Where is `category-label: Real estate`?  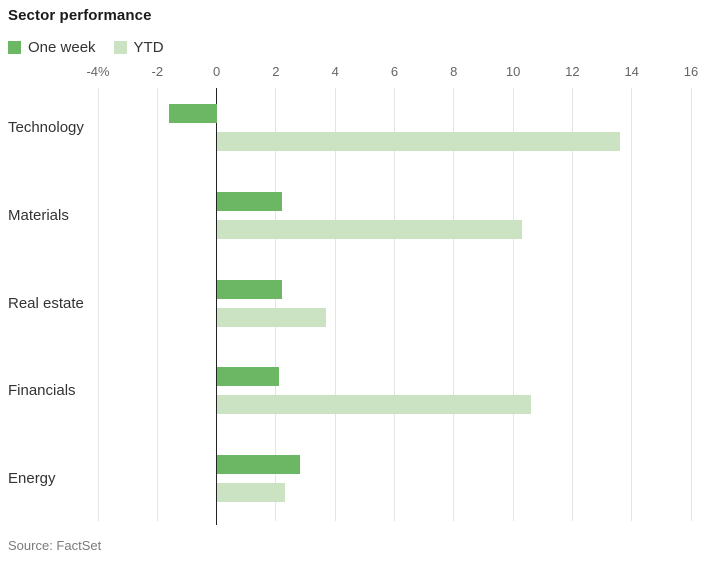
category-label: Real estate is located at coordinates (46, 303).